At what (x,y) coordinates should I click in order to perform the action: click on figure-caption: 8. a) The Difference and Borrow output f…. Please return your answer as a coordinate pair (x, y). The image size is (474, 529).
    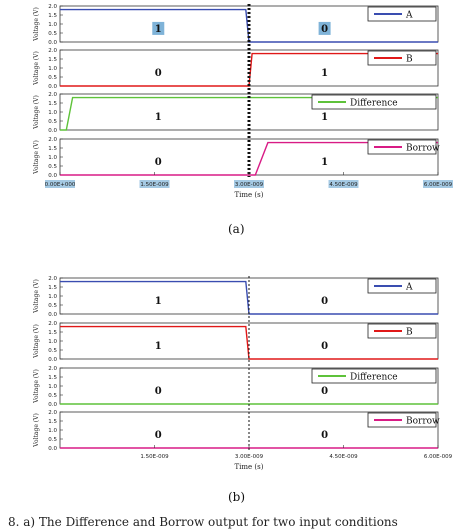
    Looking at the image, I should click on (203, 522).